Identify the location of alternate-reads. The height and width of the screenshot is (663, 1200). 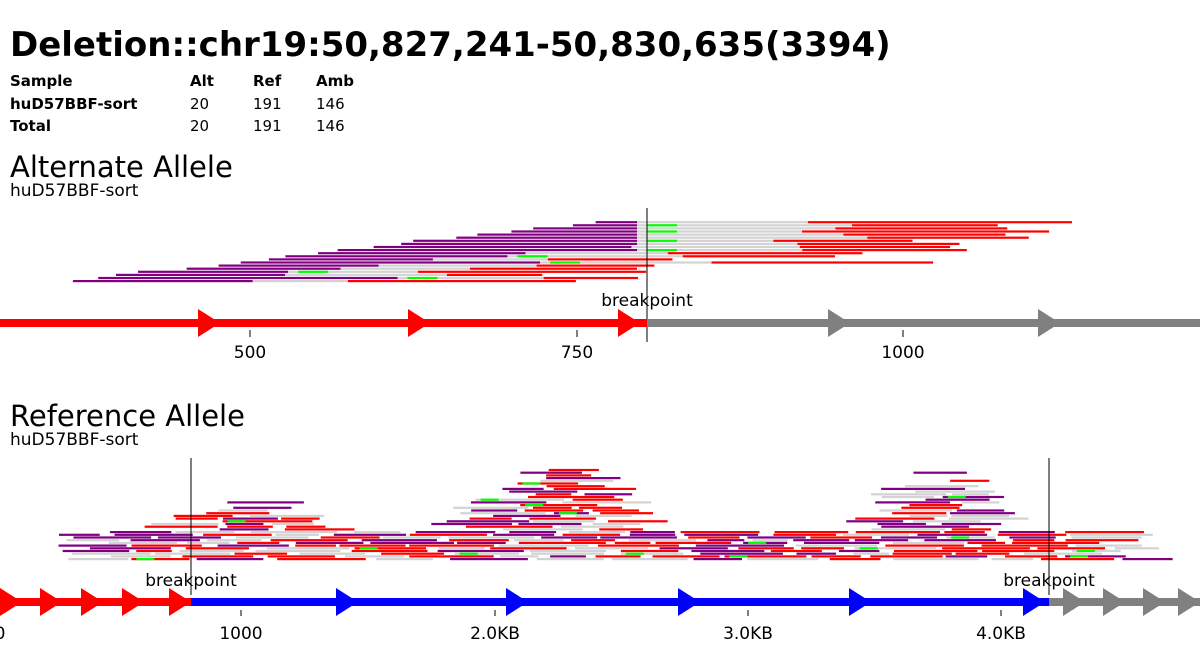
(572, 252).